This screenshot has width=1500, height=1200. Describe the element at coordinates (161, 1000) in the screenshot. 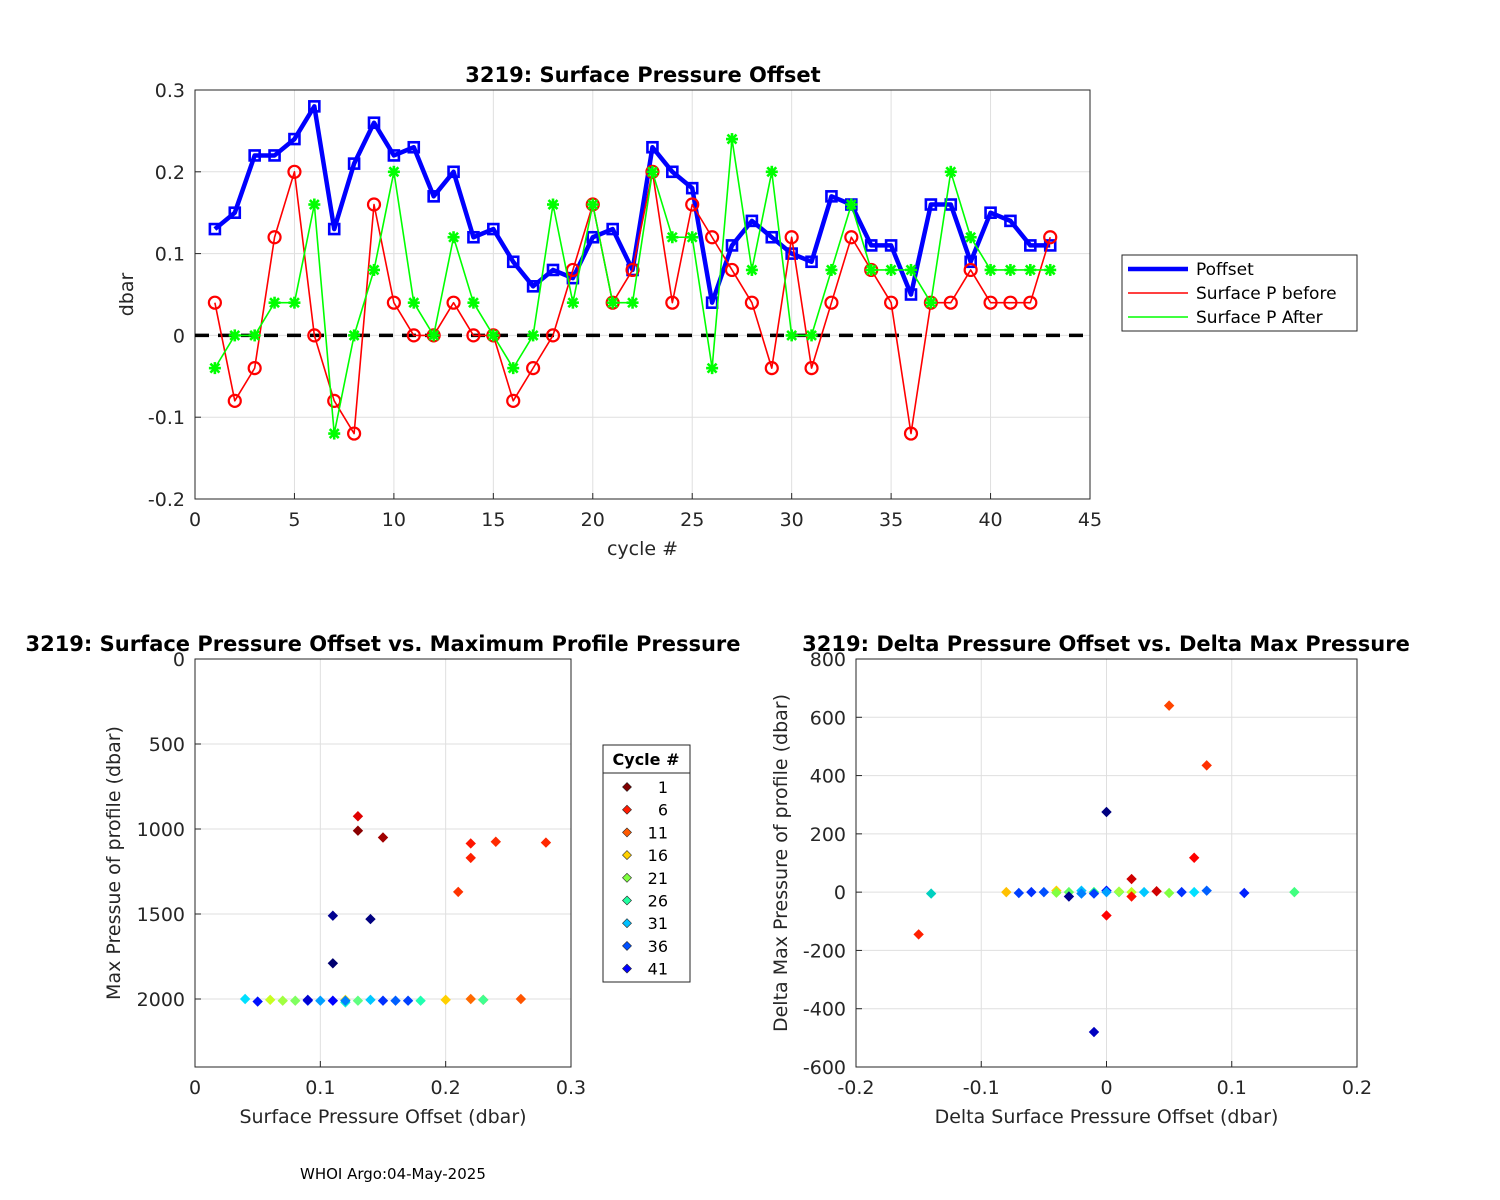

I see `y-tick-label: 2000` at that location.